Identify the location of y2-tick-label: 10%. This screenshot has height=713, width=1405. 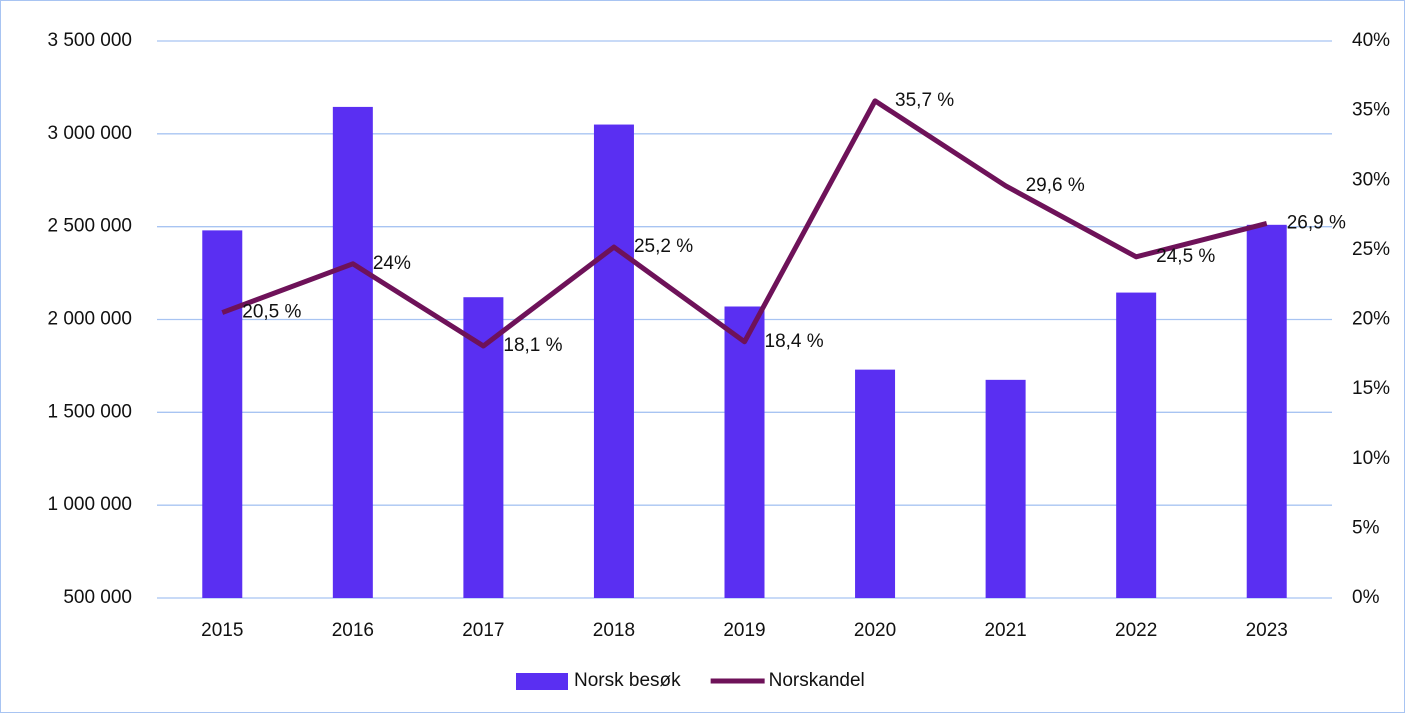
(1371, 458).